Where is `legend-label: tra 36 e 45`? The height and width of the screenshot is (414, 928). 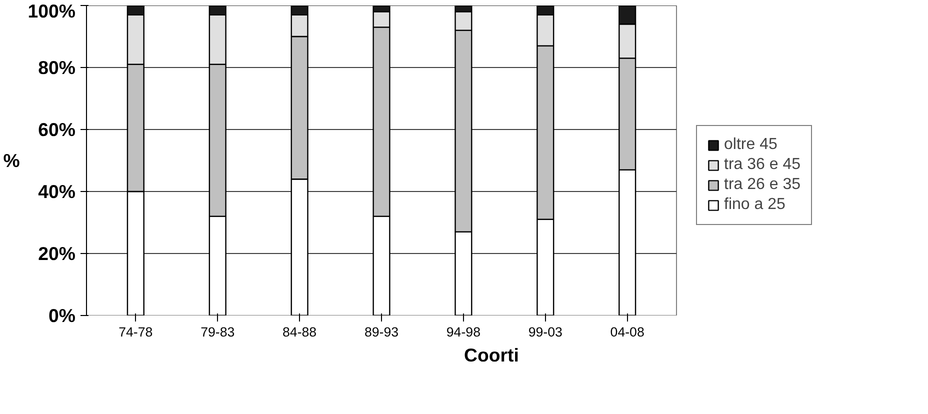
legend-label: tra 36 e 45 is located at coordinates (762, 165).